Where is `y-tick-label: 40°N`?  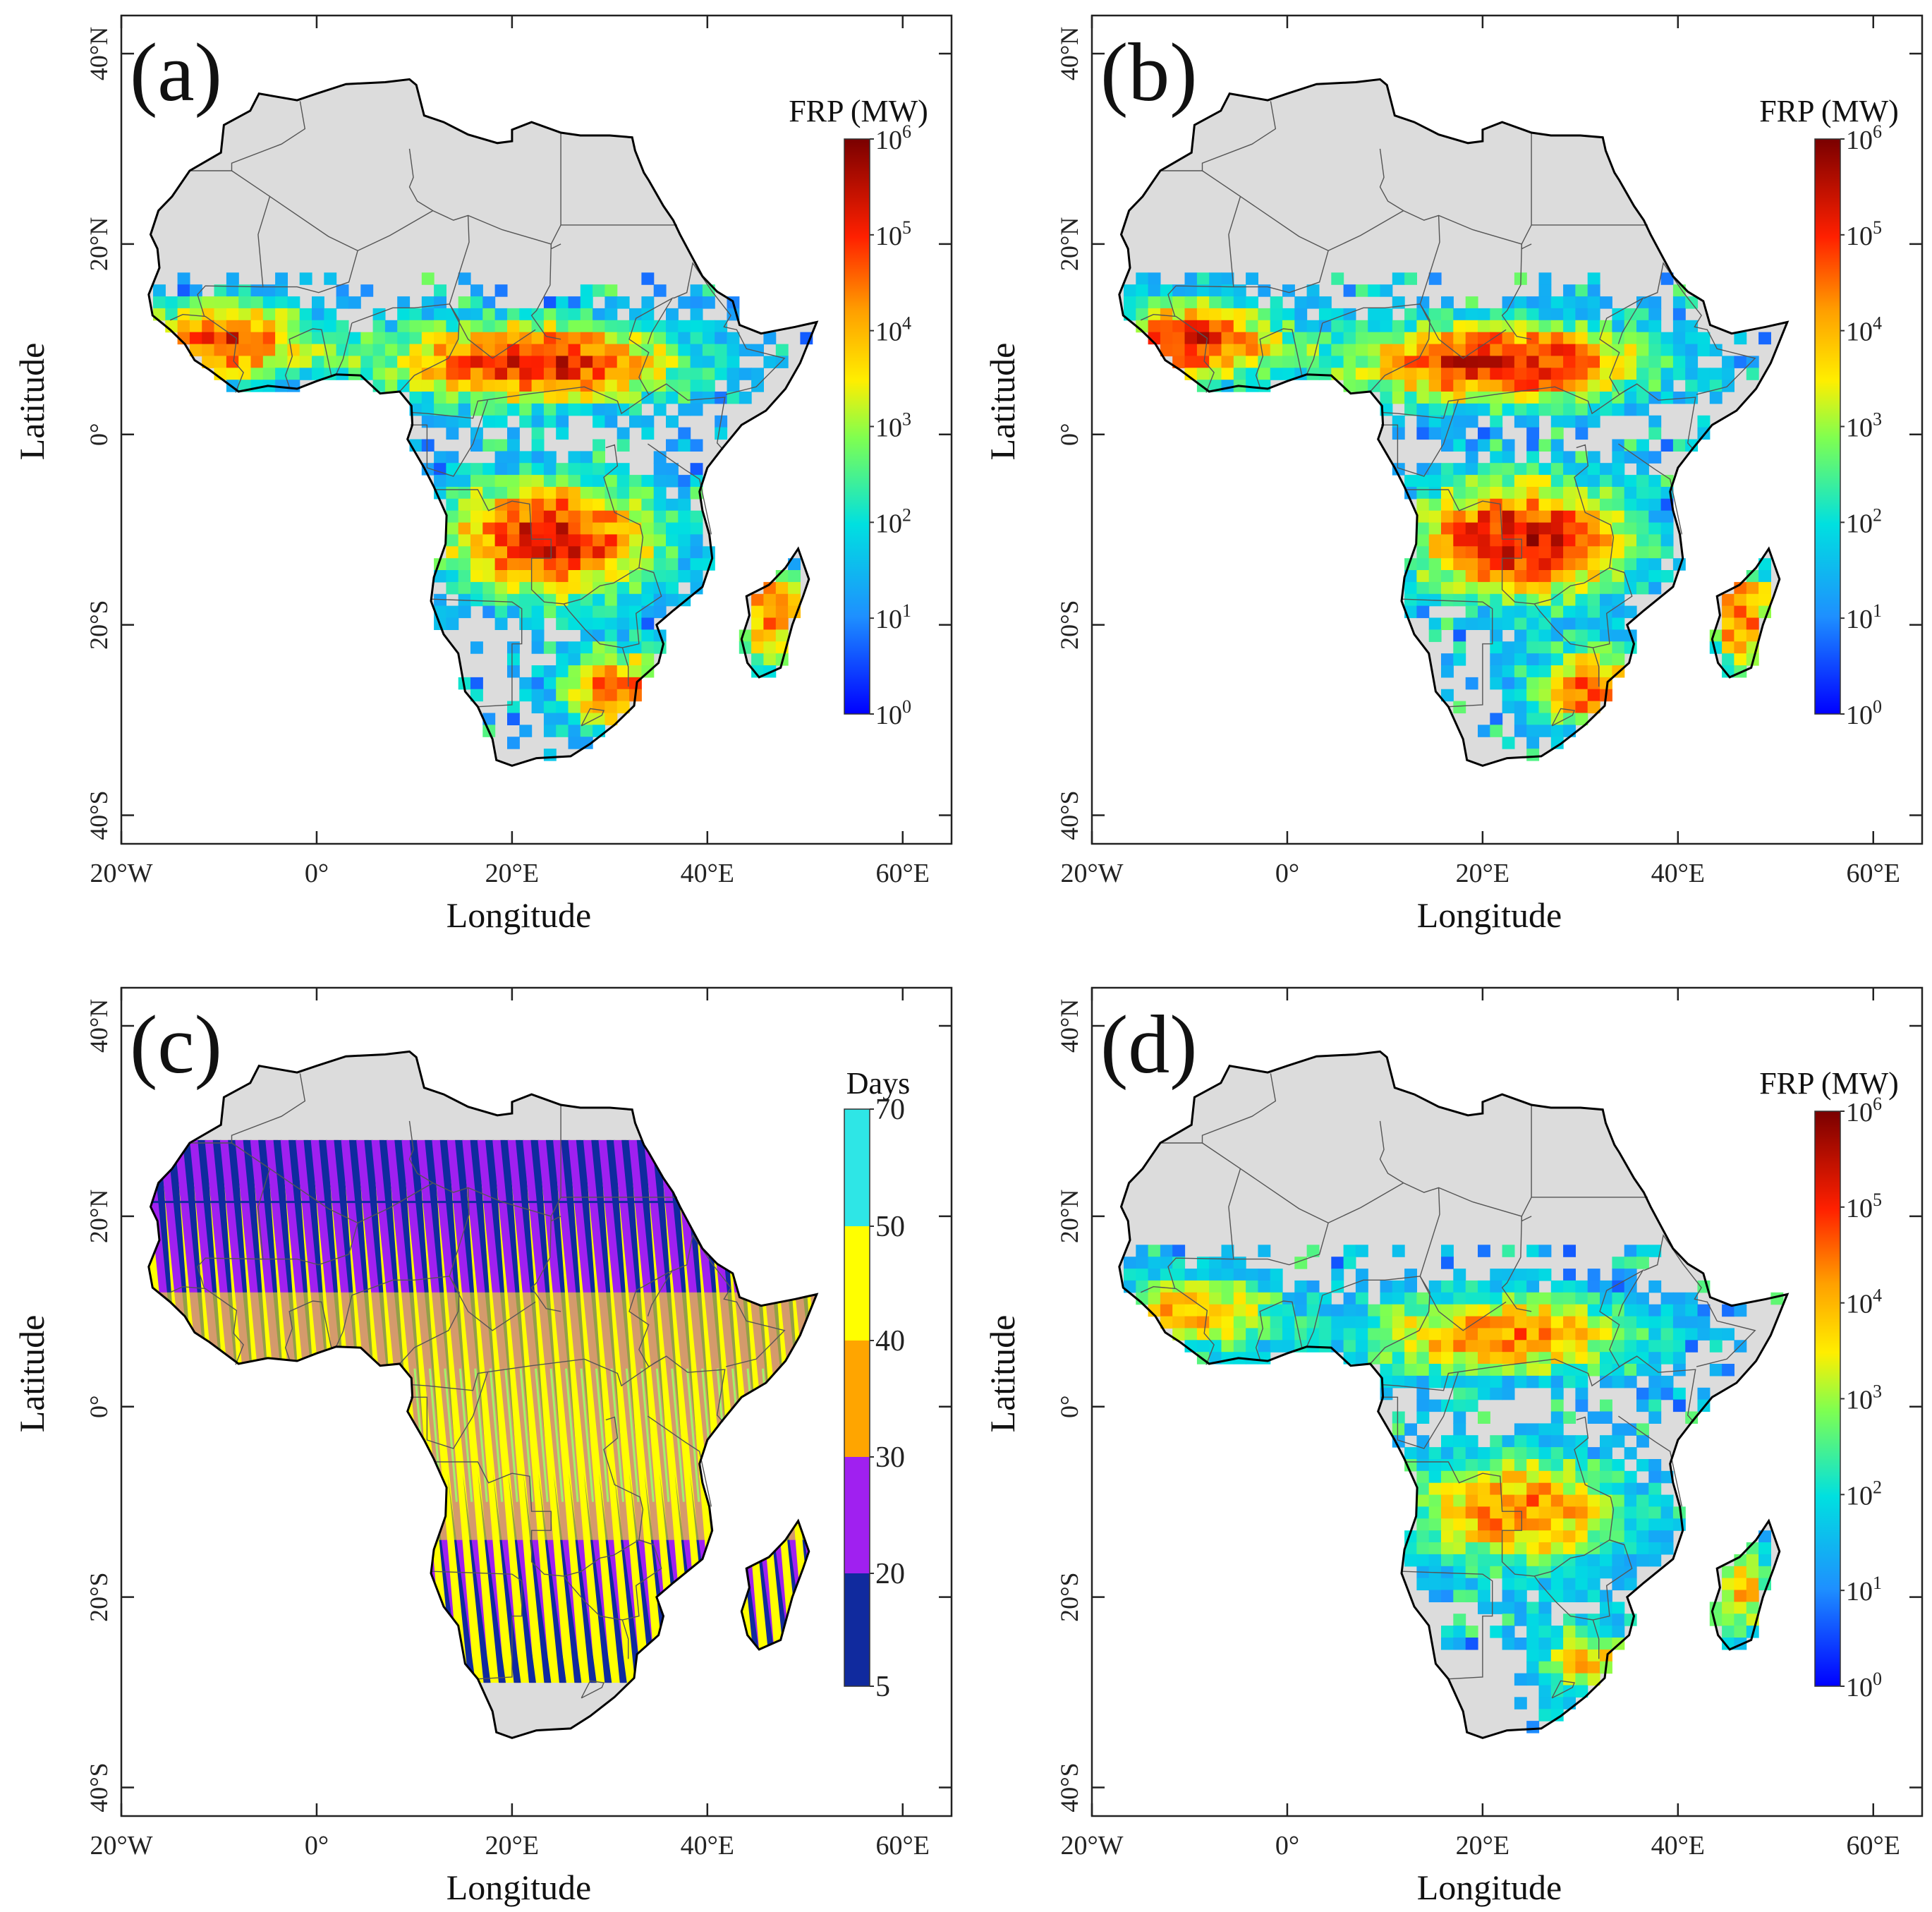
y-tick-label: 40°N is located at coordinates (99, 1026).